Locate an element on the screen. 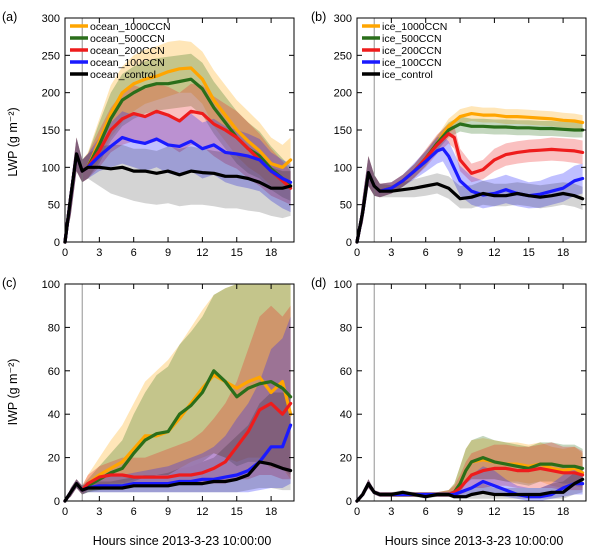 This screenshot has width=600, height=558. band-ocean_control is located at coordinates (178, 189).